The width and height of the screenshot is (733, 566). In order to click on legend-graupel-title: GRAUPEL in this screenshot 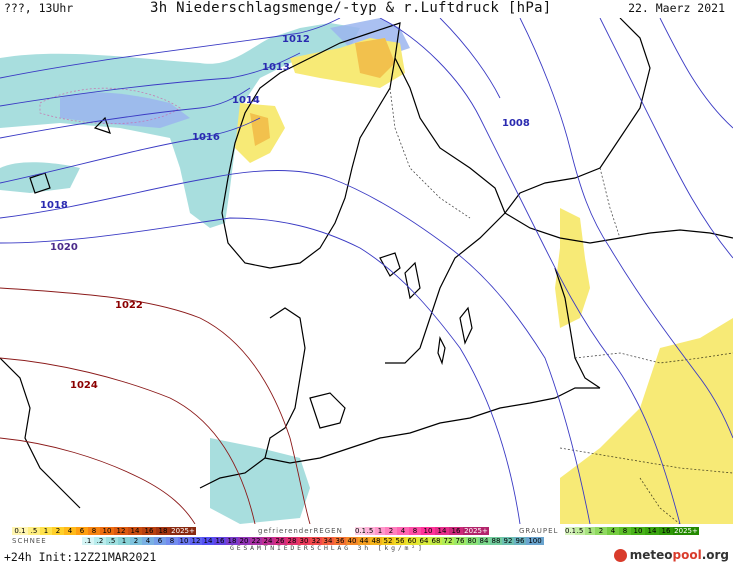, I will do `click(539, 531)`.